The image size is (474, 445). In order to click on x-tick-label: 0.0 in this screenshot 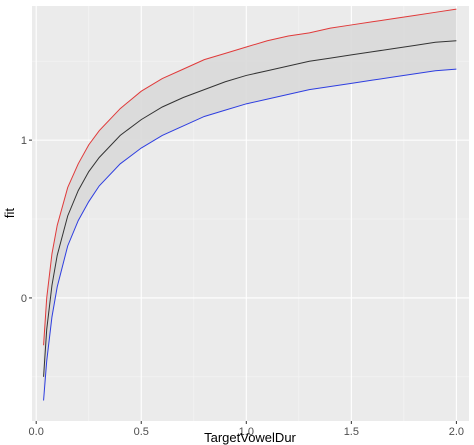, I will do `click(36, 432)`.